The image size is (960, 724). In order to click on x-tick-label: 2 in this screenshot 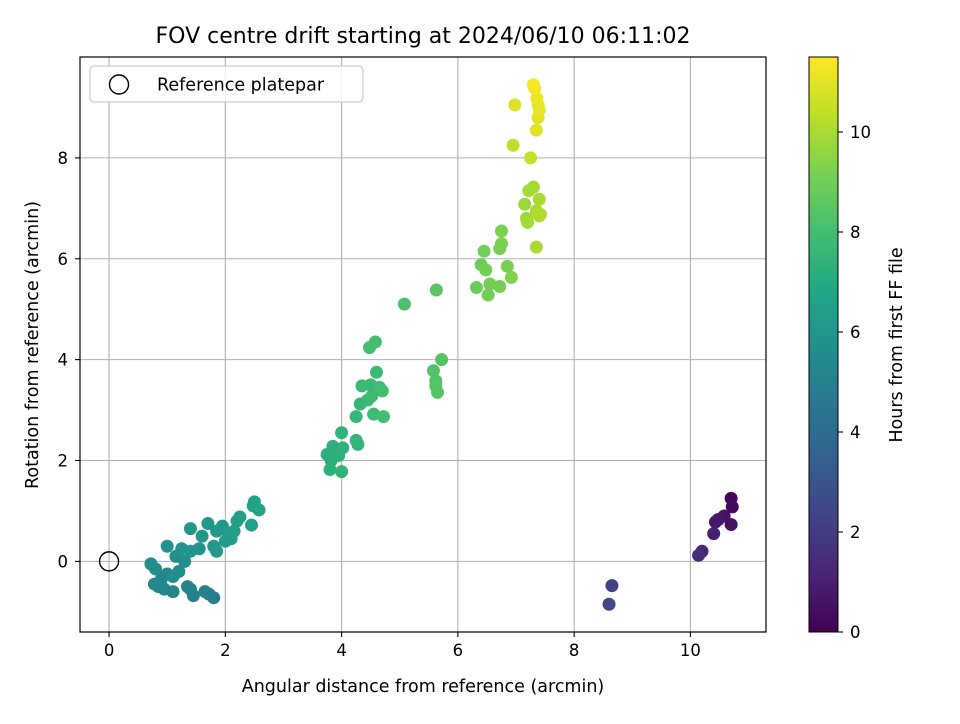, I will do `click(225, 650)`.